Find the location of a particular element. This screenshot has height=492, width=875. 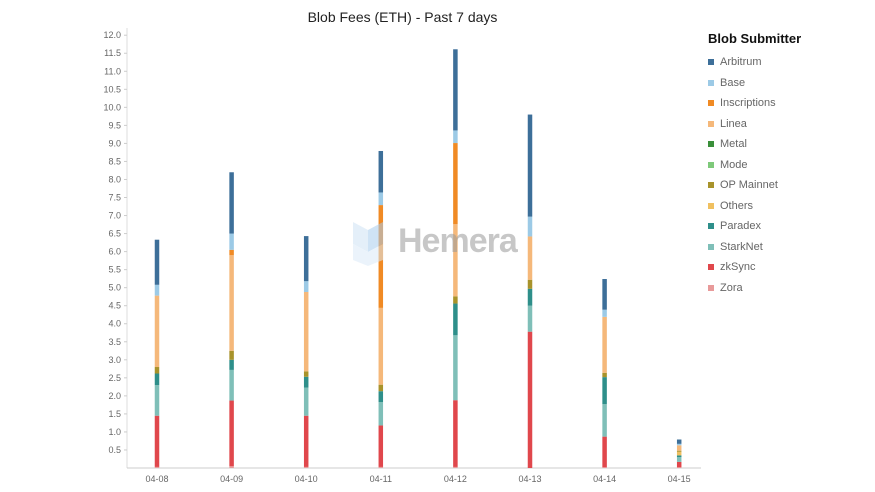

x-tick-label: 04-08 is located at coordinates (156, 479).